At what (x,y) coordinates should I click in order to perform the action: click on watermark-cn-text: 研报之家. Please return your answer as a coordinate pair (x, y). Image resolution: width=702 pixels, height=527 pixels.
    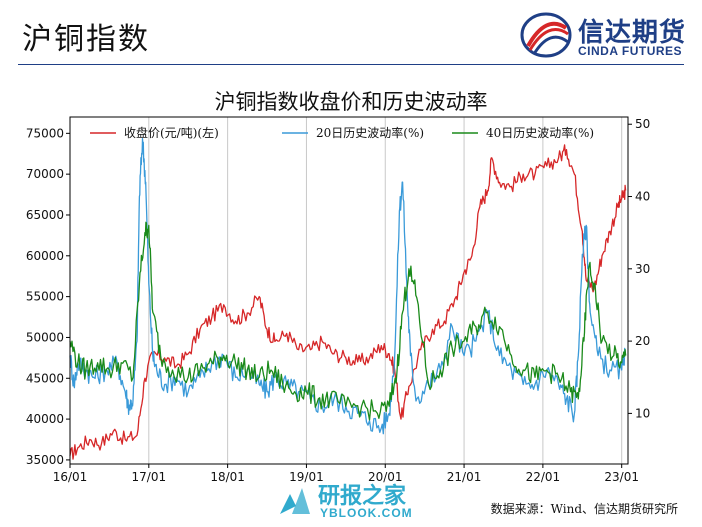
    Looking at the image, I should click on (362, 496).